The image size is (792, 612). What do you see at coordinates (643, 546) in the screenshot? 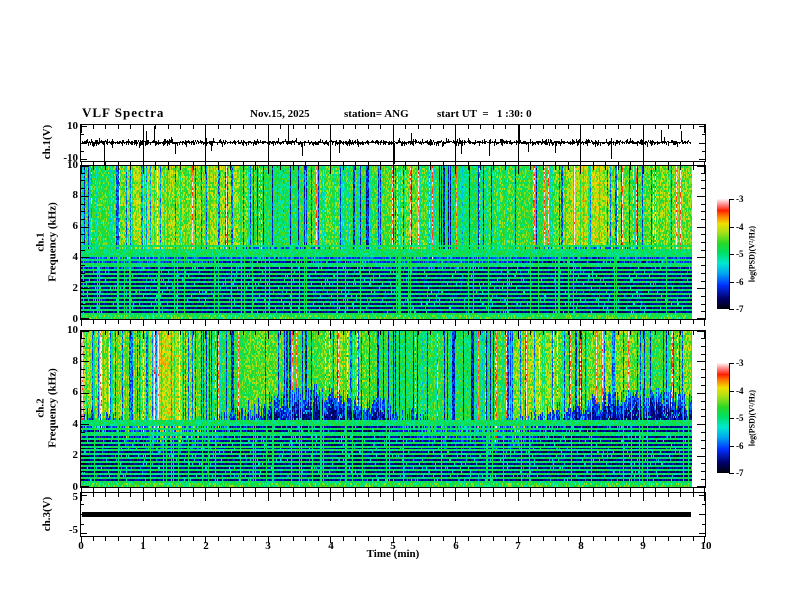
I see `x-tick-label: 9` at bounding box center [643, 546].